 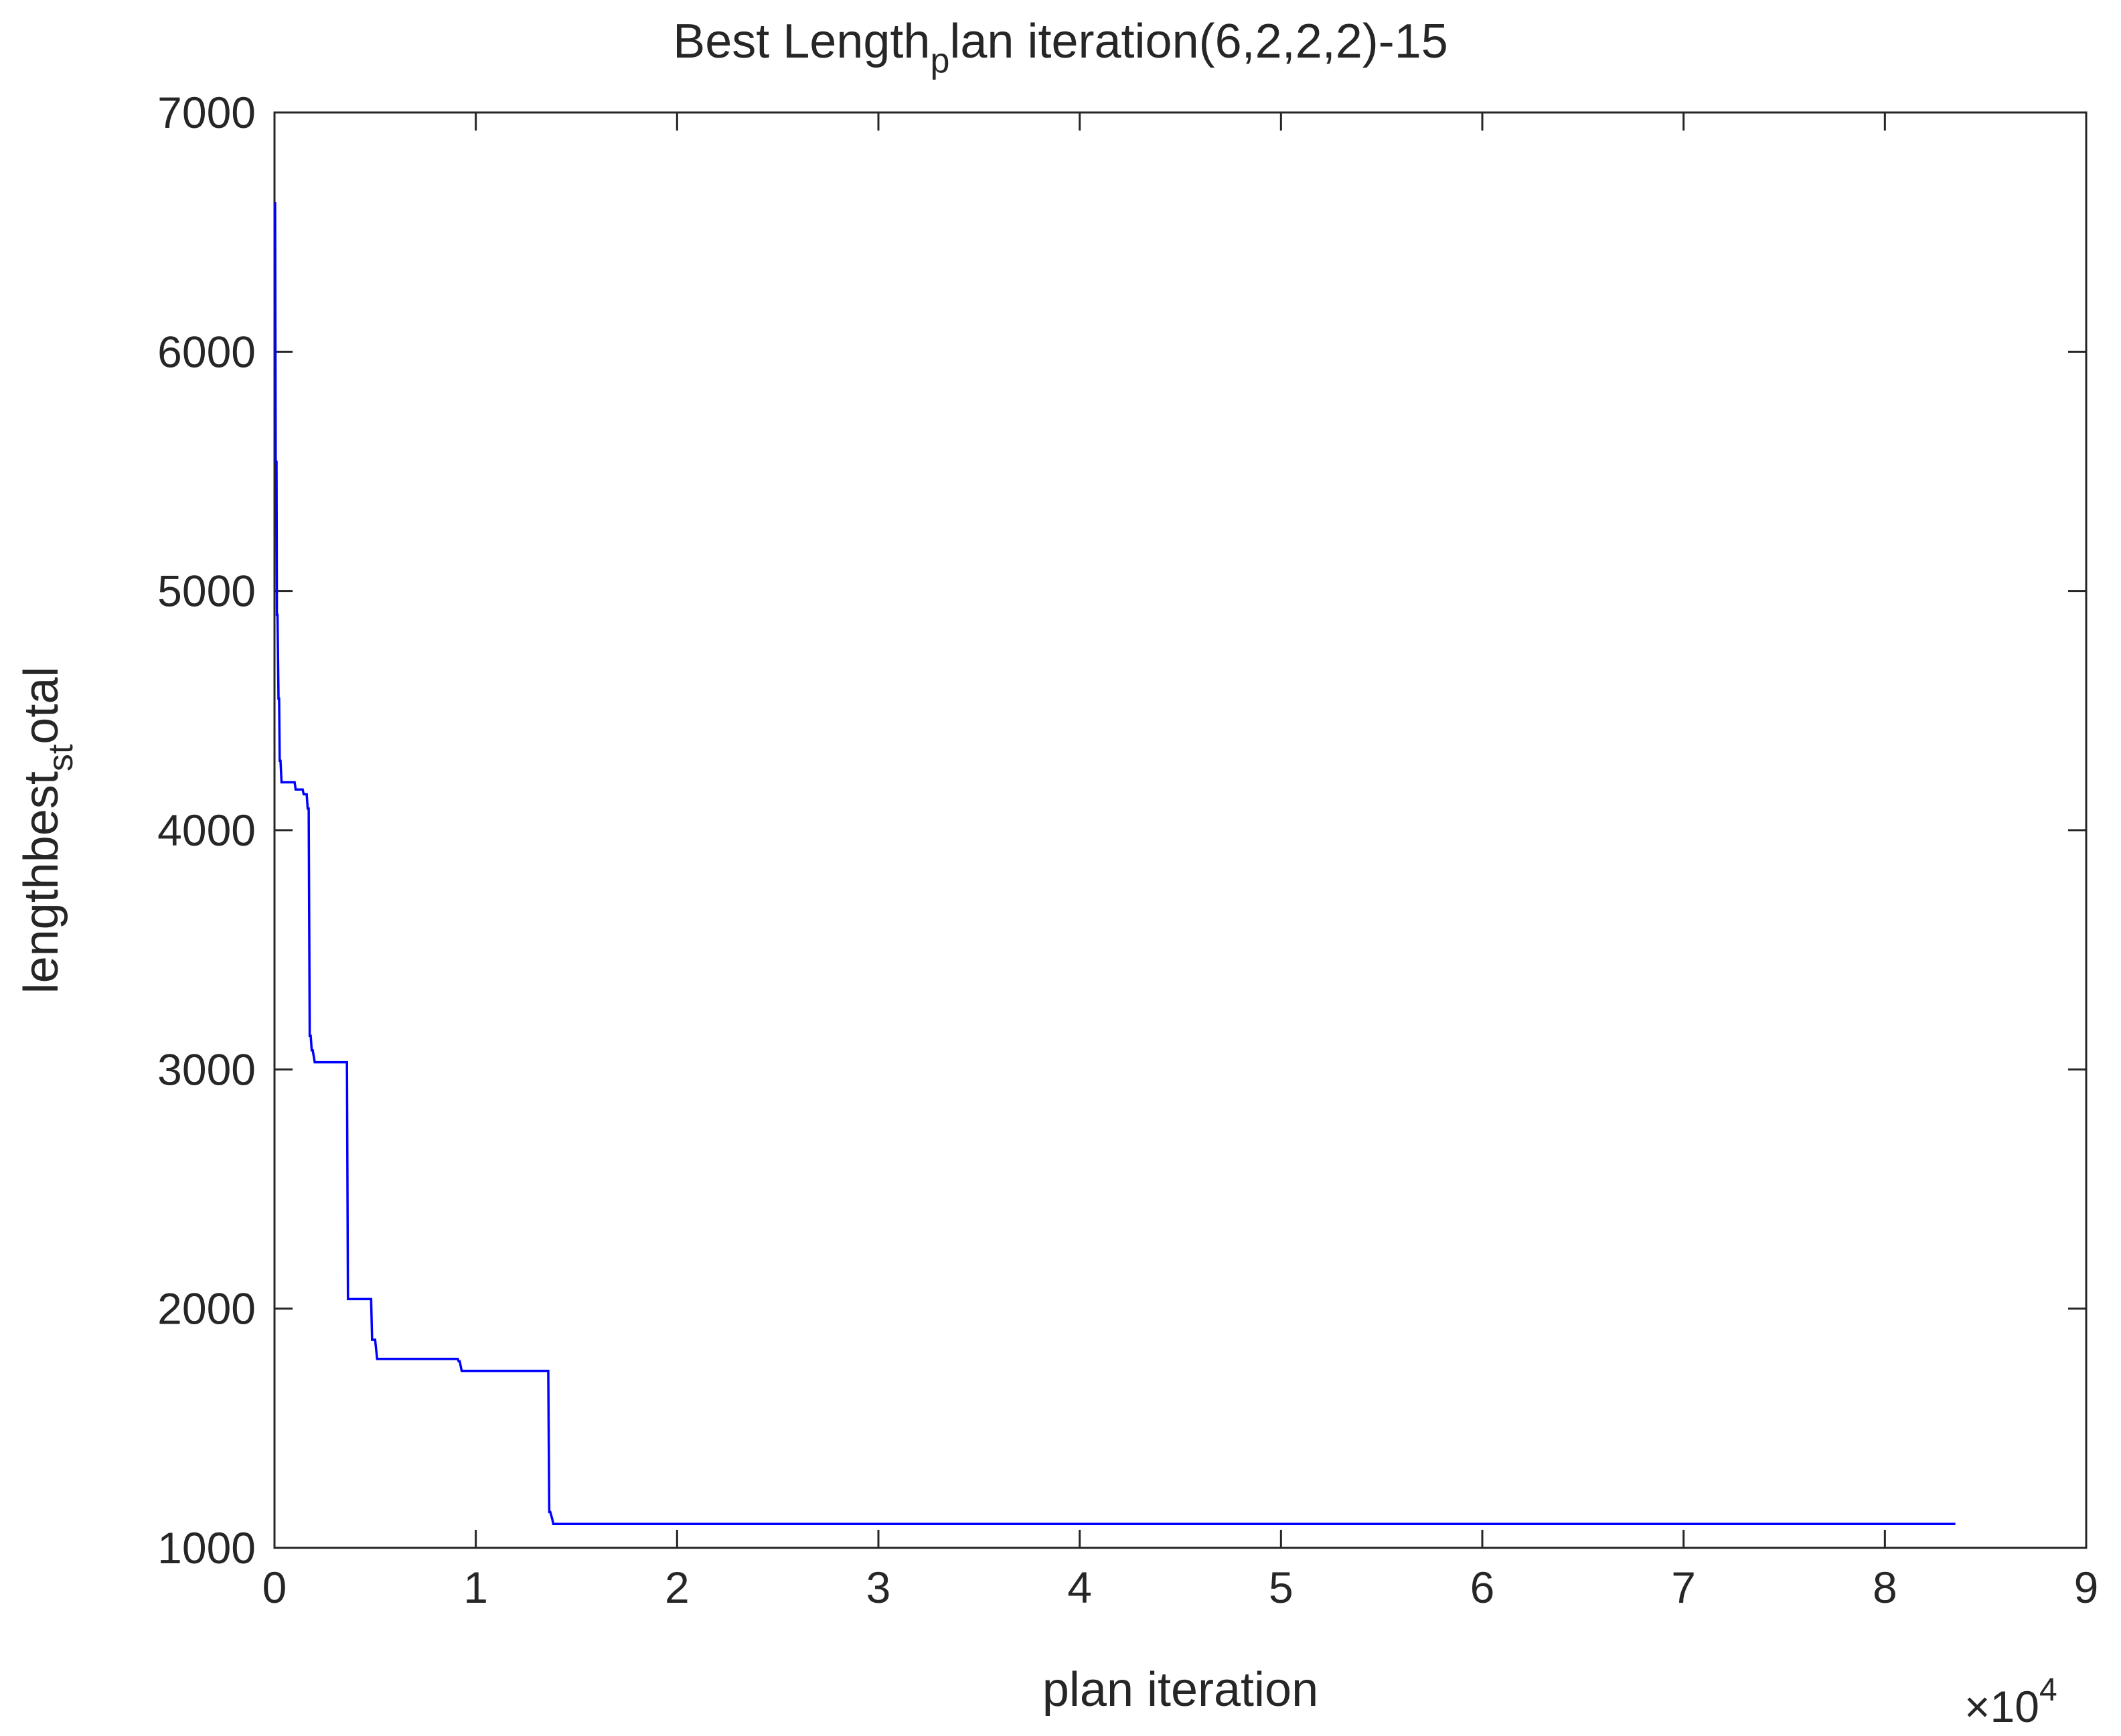 I want to click on chart-title-rest: lan iteration(6,2,2,2)-15, so click(x=1198, y=41).